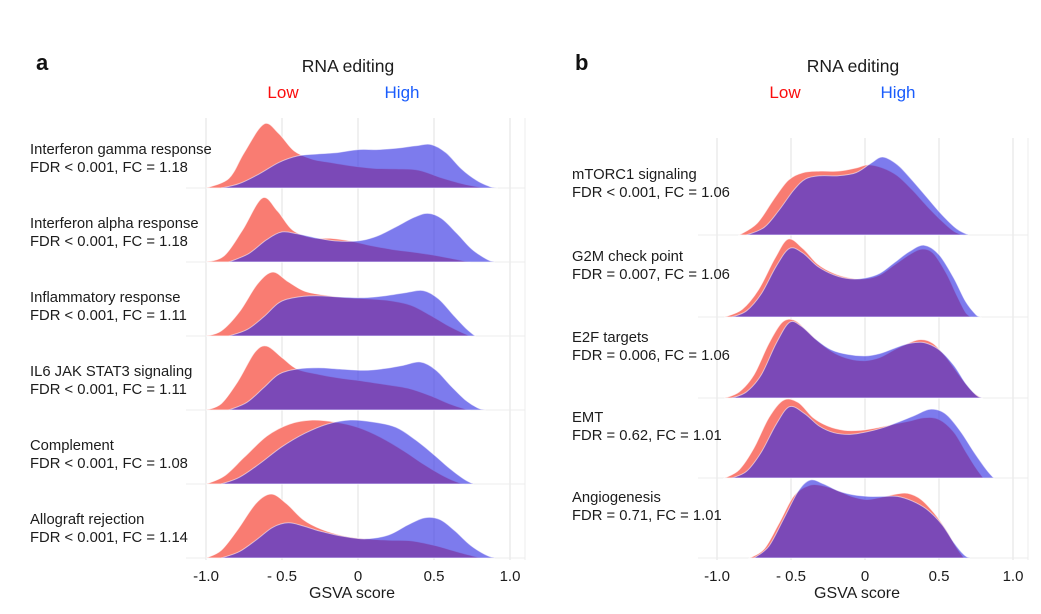 The height and width of the screenshot is (614, 1041). I want to click on panel-letter-a: a, so click(42, 62).